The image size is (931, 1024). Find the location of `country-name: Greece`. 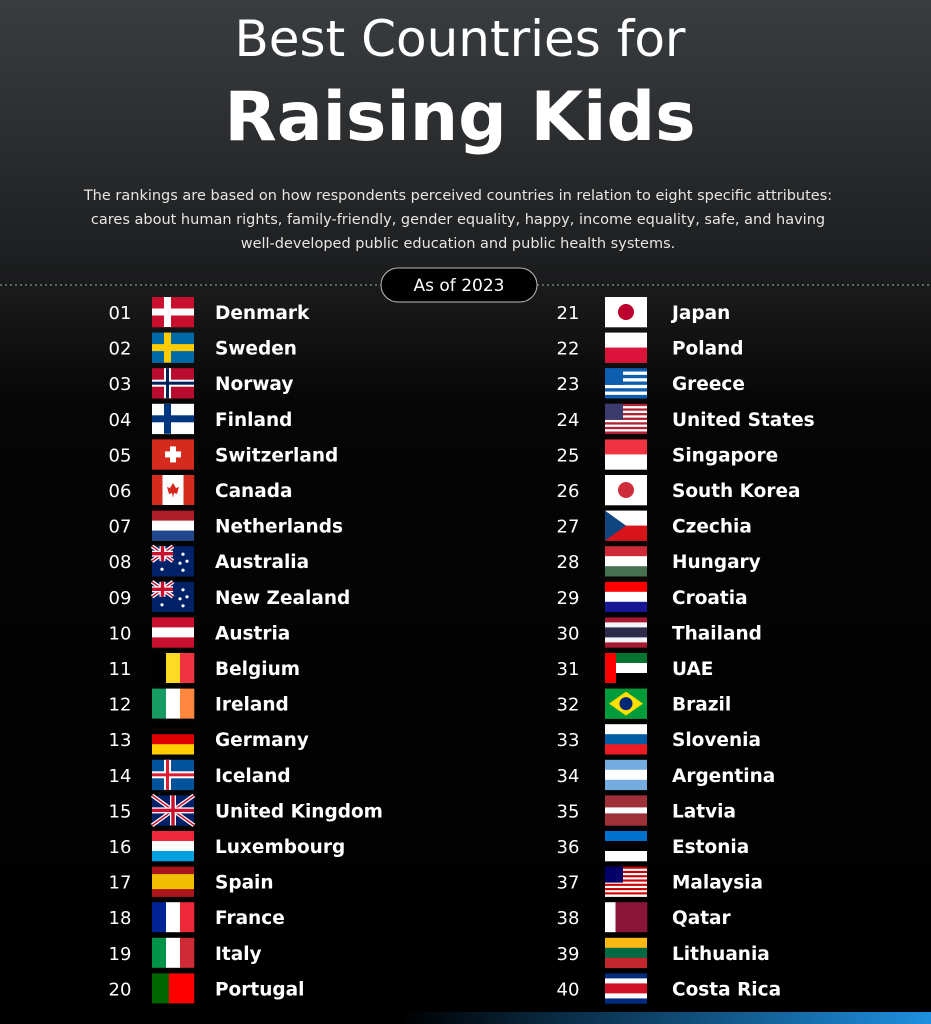

country-name: Greece is located at coordinates (708, 384).